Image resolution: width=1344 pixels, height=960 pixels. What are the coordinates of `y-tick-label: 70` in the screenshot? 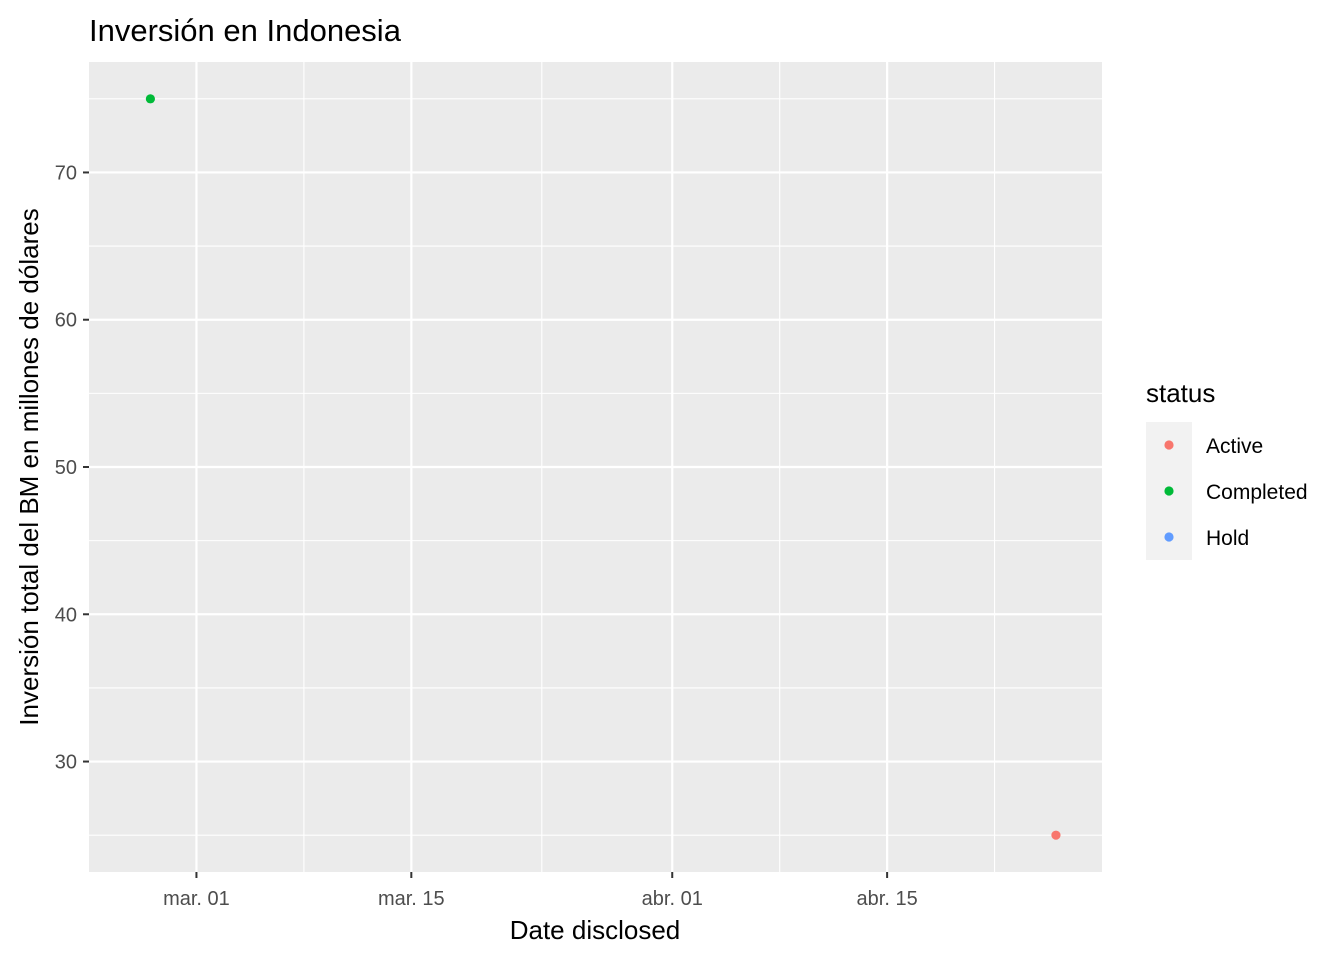 It's located at (66, 173).